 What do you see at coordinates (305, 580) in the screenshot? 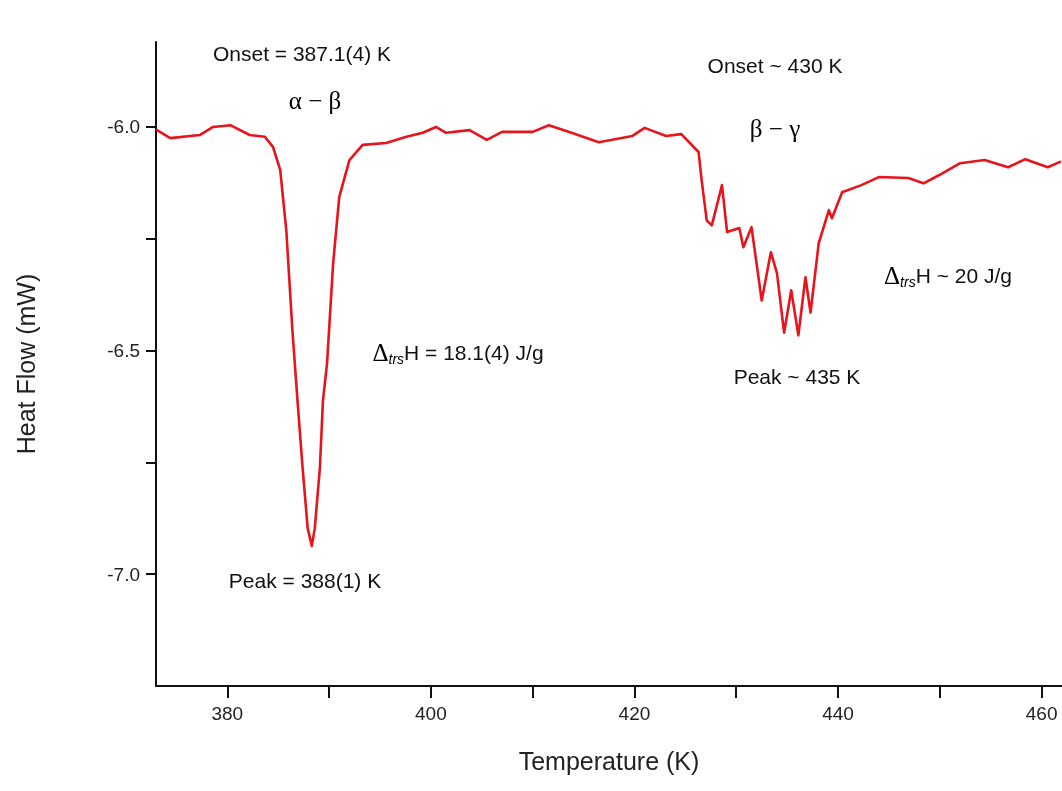
I see `annotation: Peak = 388(1) K` at bounding box center [305, 580].